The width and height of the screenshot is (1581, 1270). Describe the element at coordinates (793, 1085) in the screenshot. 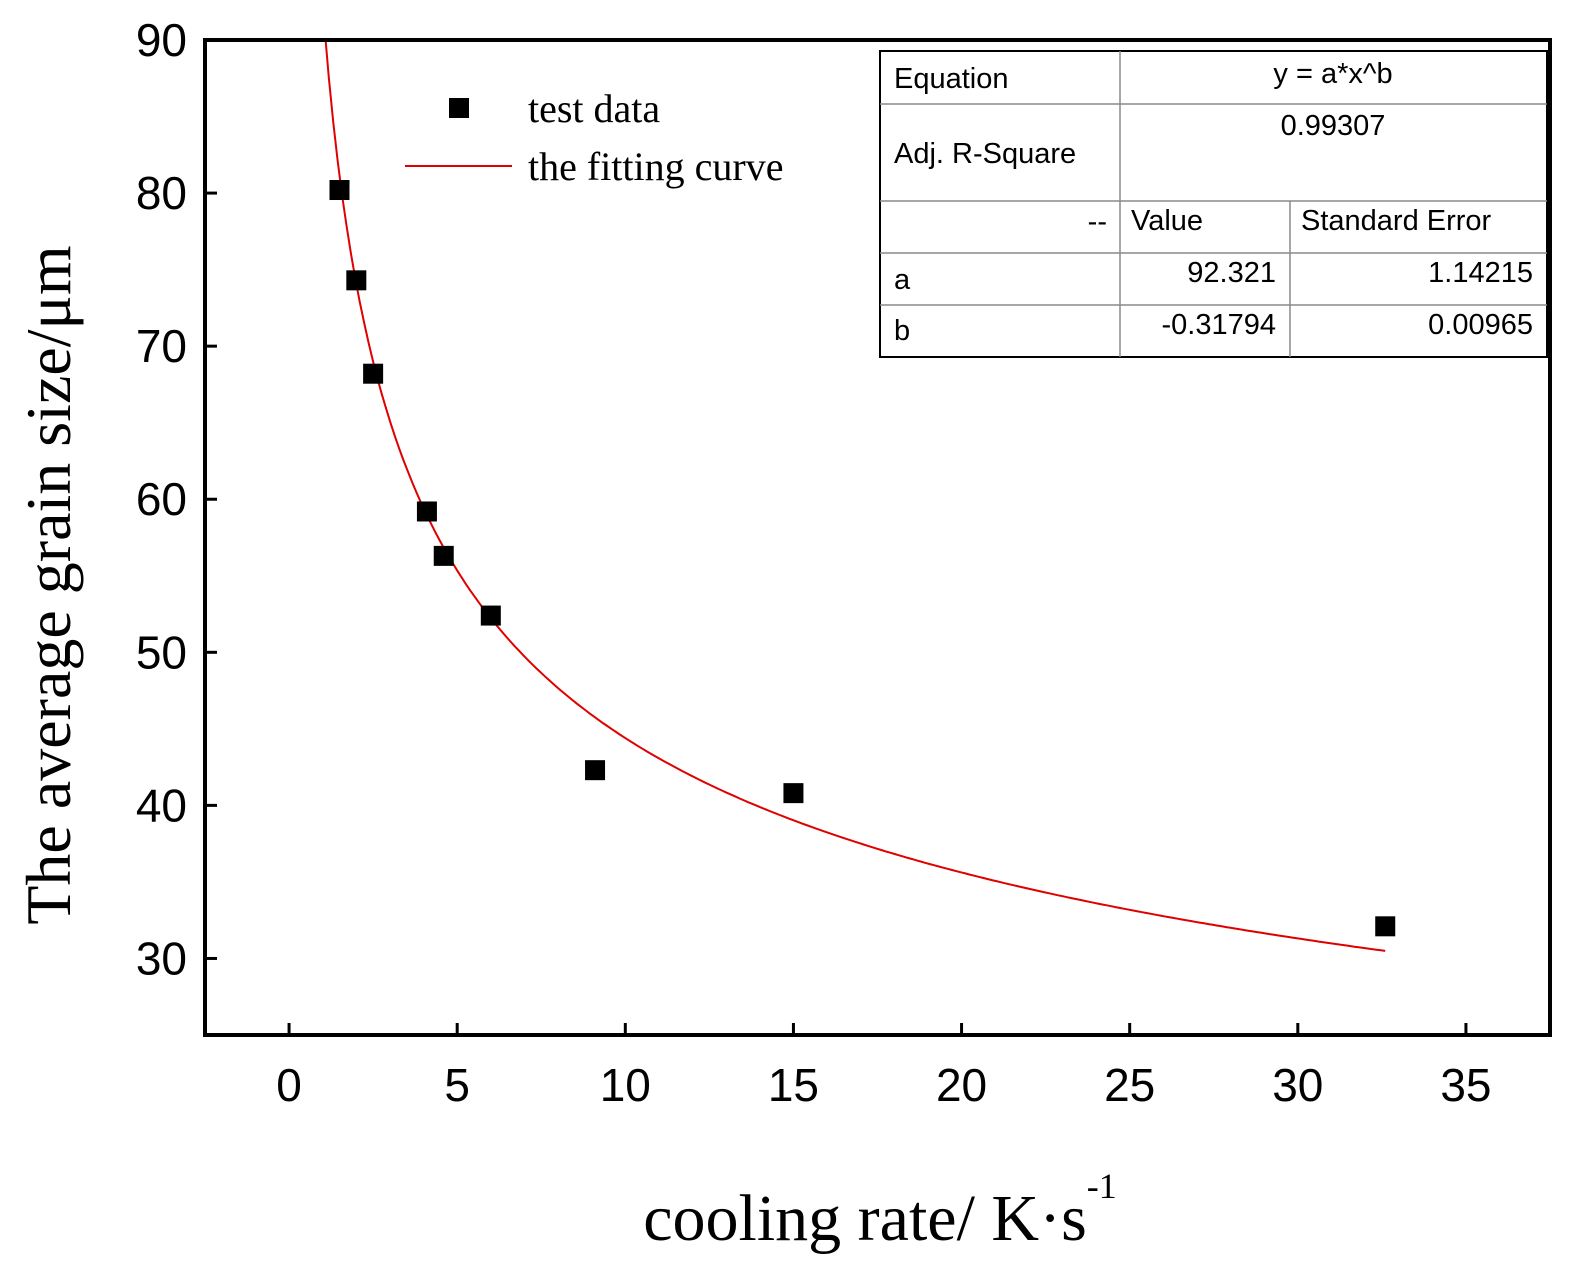

I see `x-tick-label: 15` at that location.